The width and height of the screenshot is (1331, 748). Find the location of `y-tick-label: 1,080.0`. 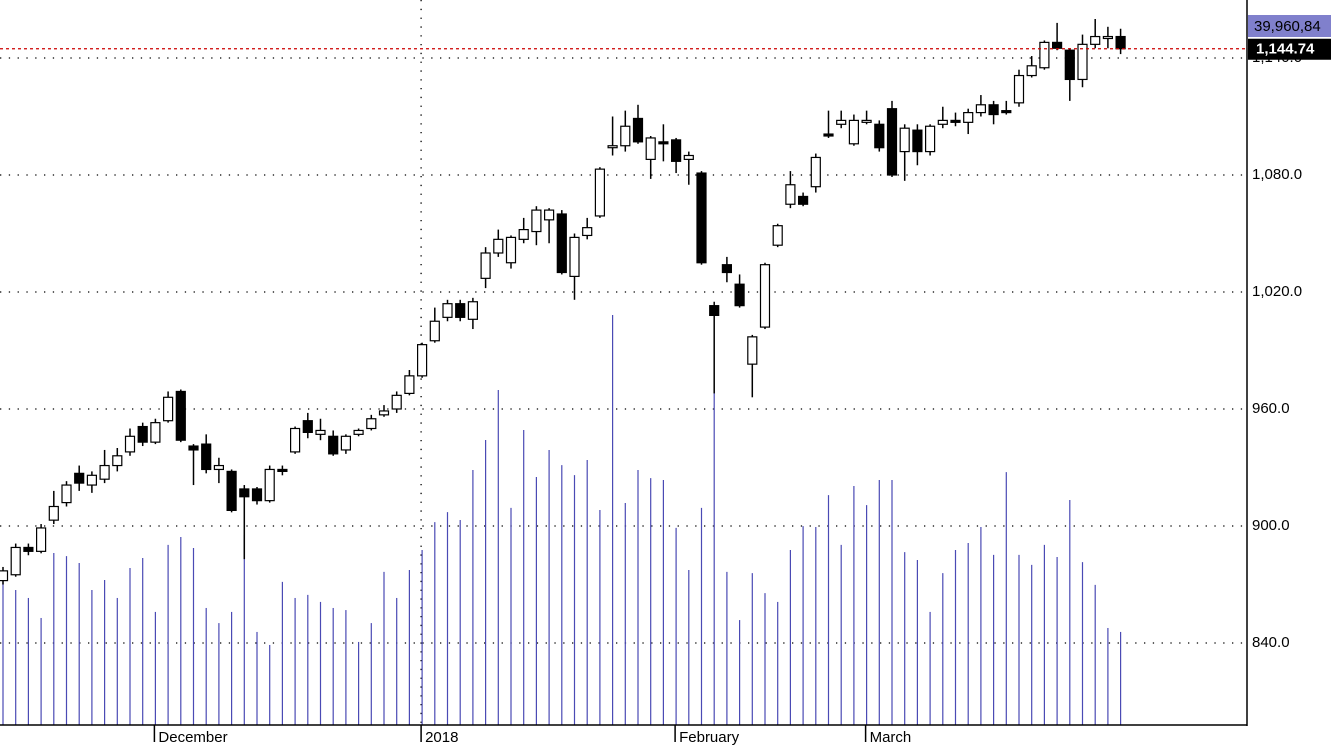

y-tick-label: 1,080.0 is located at coordinates (1277, 174).